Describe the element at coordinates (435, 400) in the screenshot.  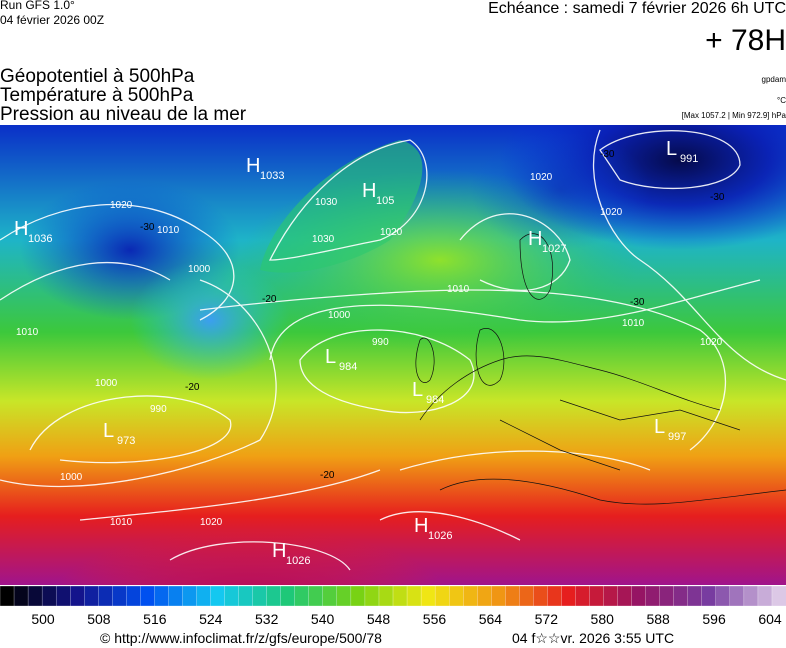
I see `center-value: 984` at that location.